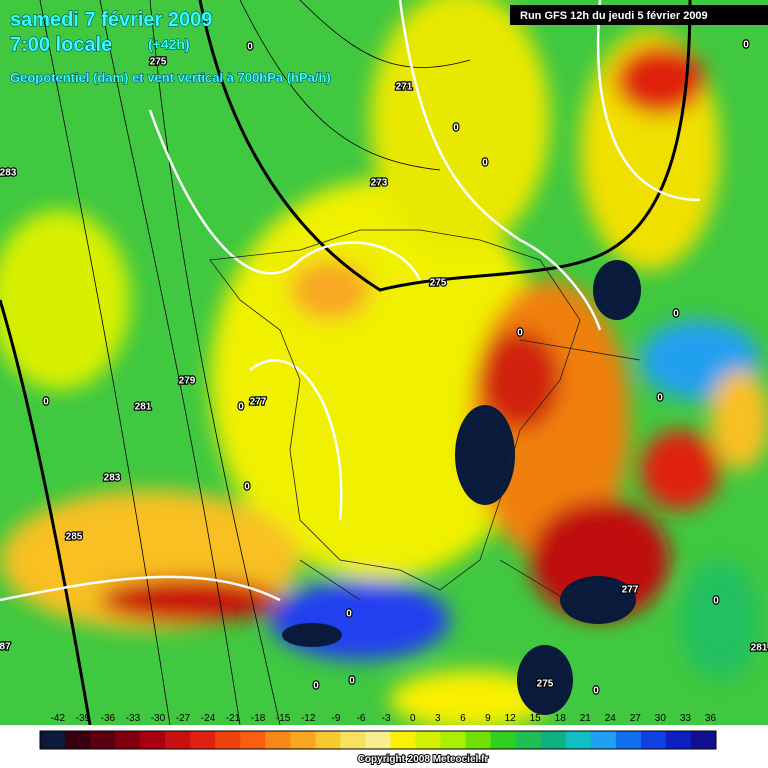 Image resolution: width=768 pixels, height=768 pixels. Describe the element at coordinates (463, 718) in the screenshot. I see `colorbar-label: 6` at that location.